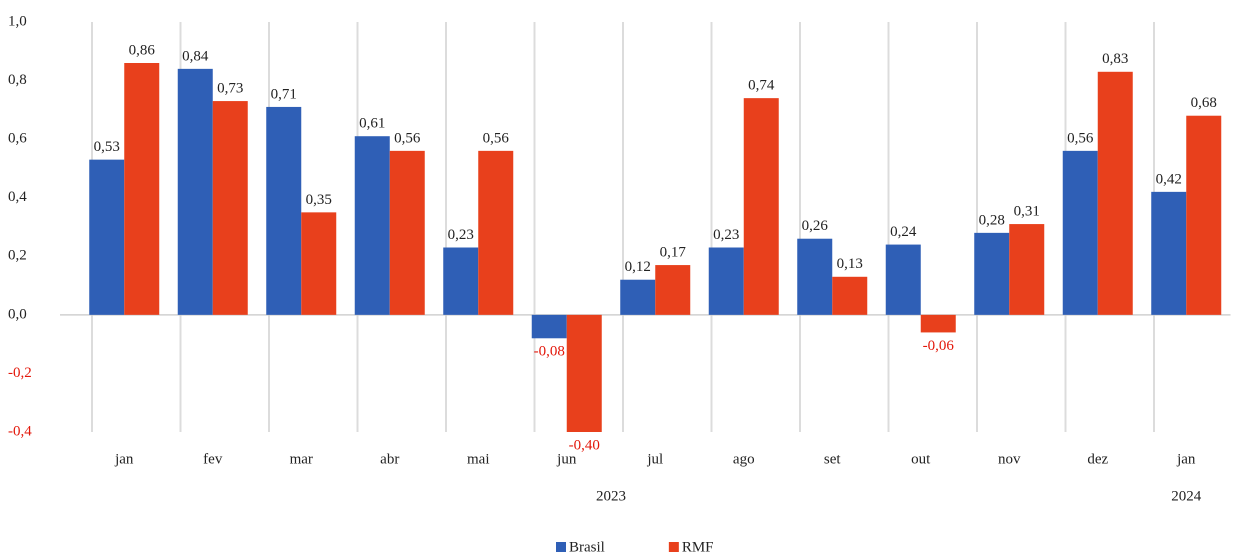 Image resolution: width=1234 pixels, height=558 pixels. What do you see at coordinates (654, 459) in the screenshot?
I see `x-tick-label: jul` at bounding box center [654, 459].